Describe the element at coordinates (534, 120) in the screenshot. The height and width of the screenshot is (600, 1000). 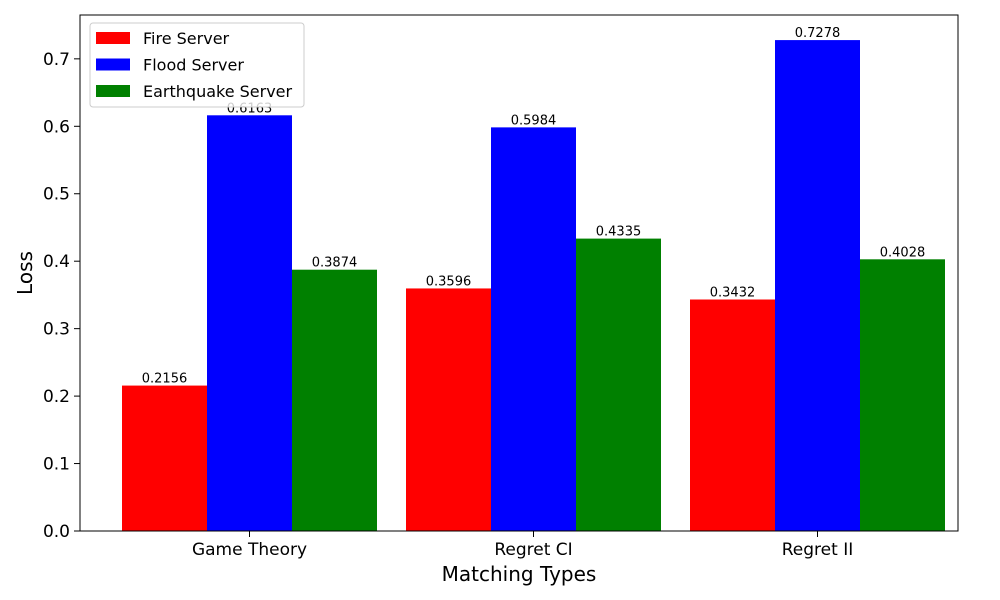
I see `bar-value-label: 0.5984` at that location.